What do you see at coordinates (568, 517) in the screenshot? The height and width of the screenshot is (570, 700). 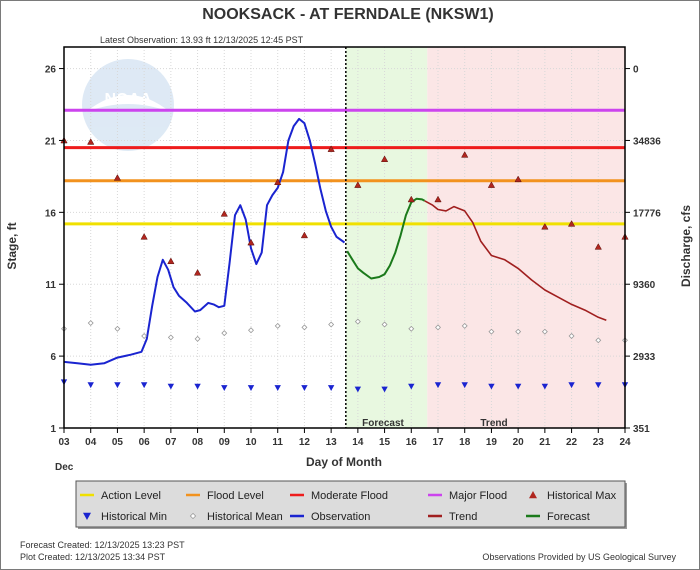 I see `legend-label-forecast: Forecast` at bounding box center [568, 517].